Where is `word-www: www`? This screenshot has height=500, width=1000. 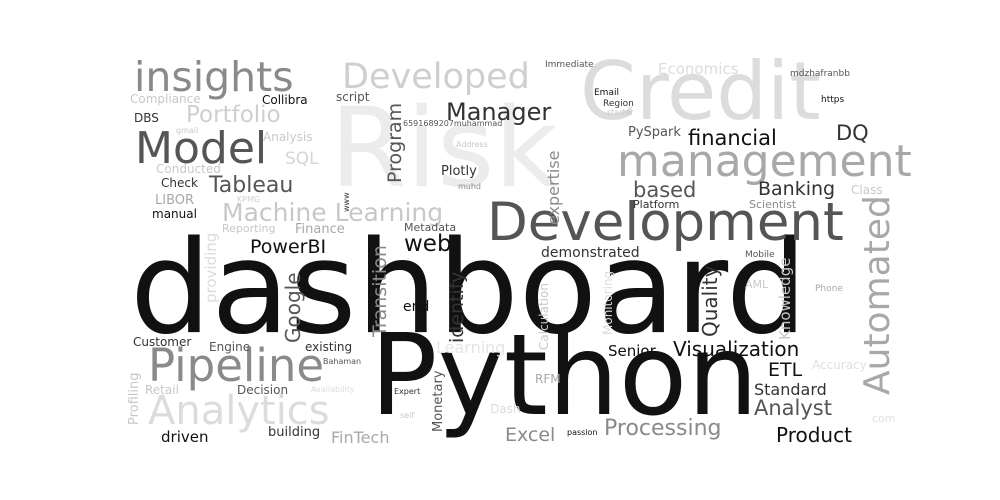 word-www: www is located at coordinates (346, 202).